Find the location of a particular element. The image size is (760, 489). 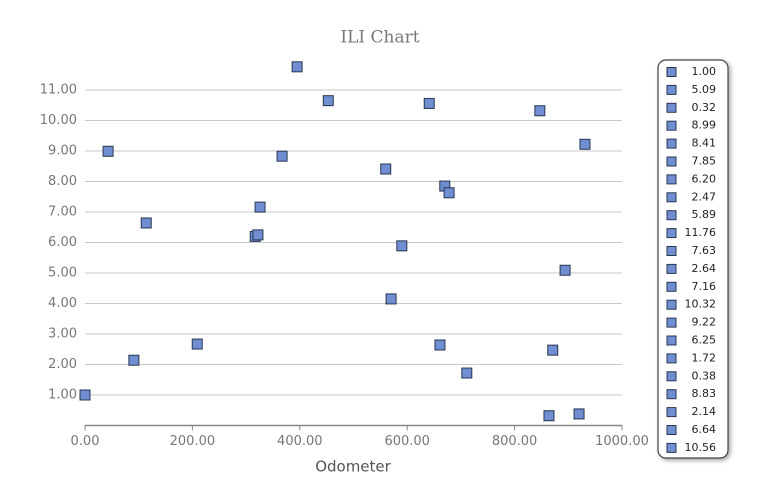

legend-label: 1.00 is located at coordinates (704, 71).